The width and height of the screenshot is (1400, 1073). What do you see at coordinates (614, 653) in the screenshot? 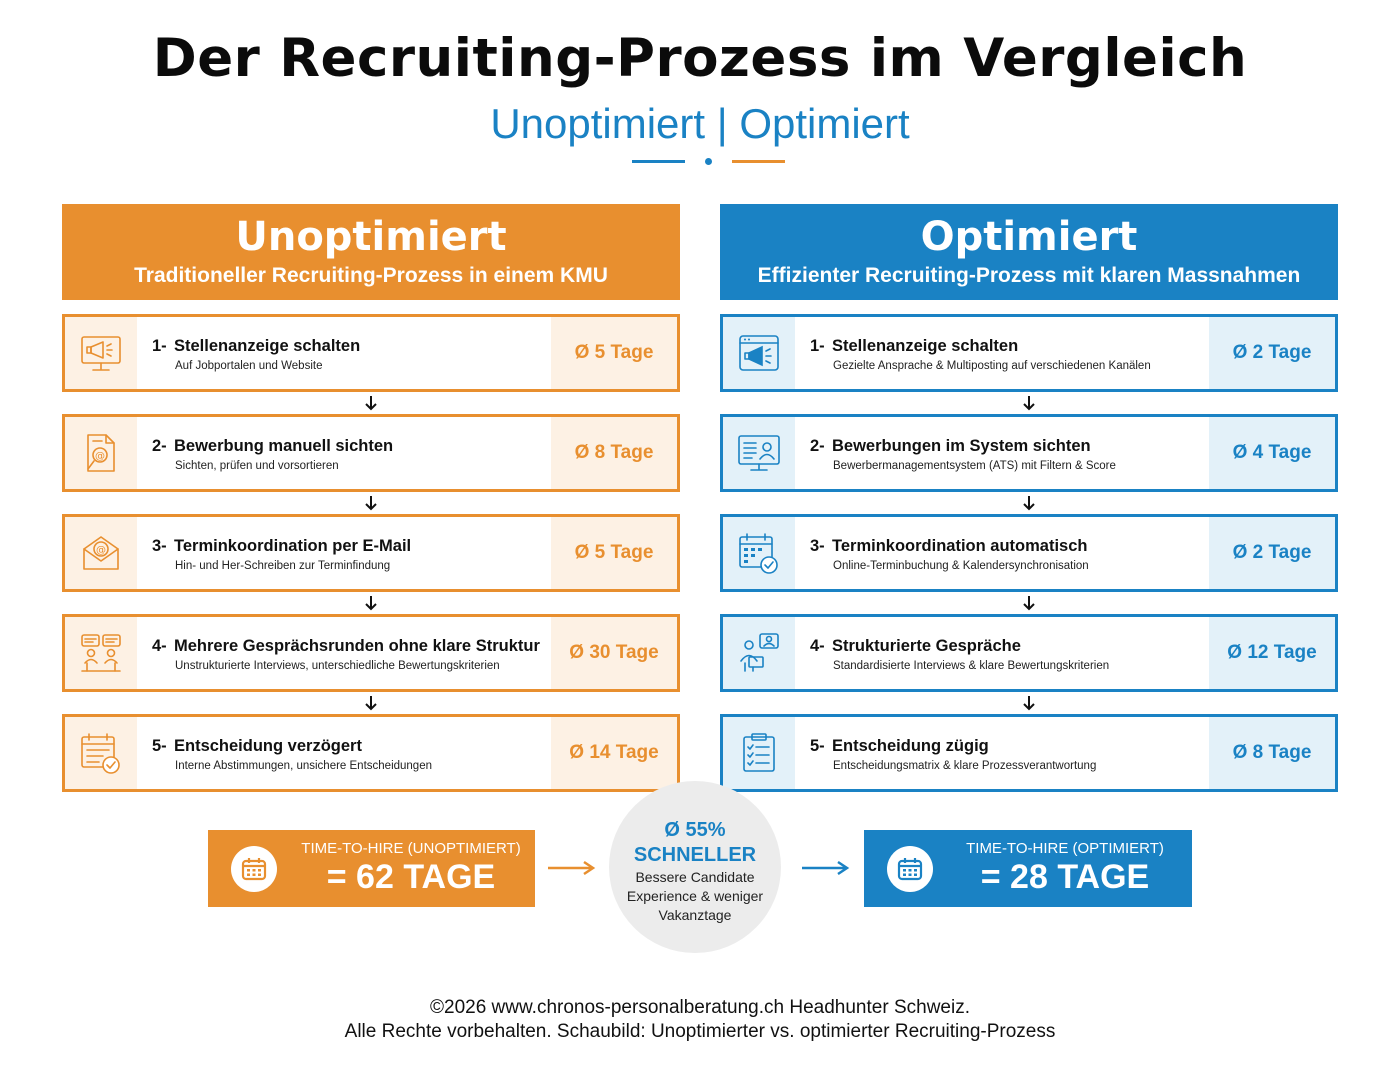
I see `step-duration: Ø 30 Tage` at bounding box center [614, 653].